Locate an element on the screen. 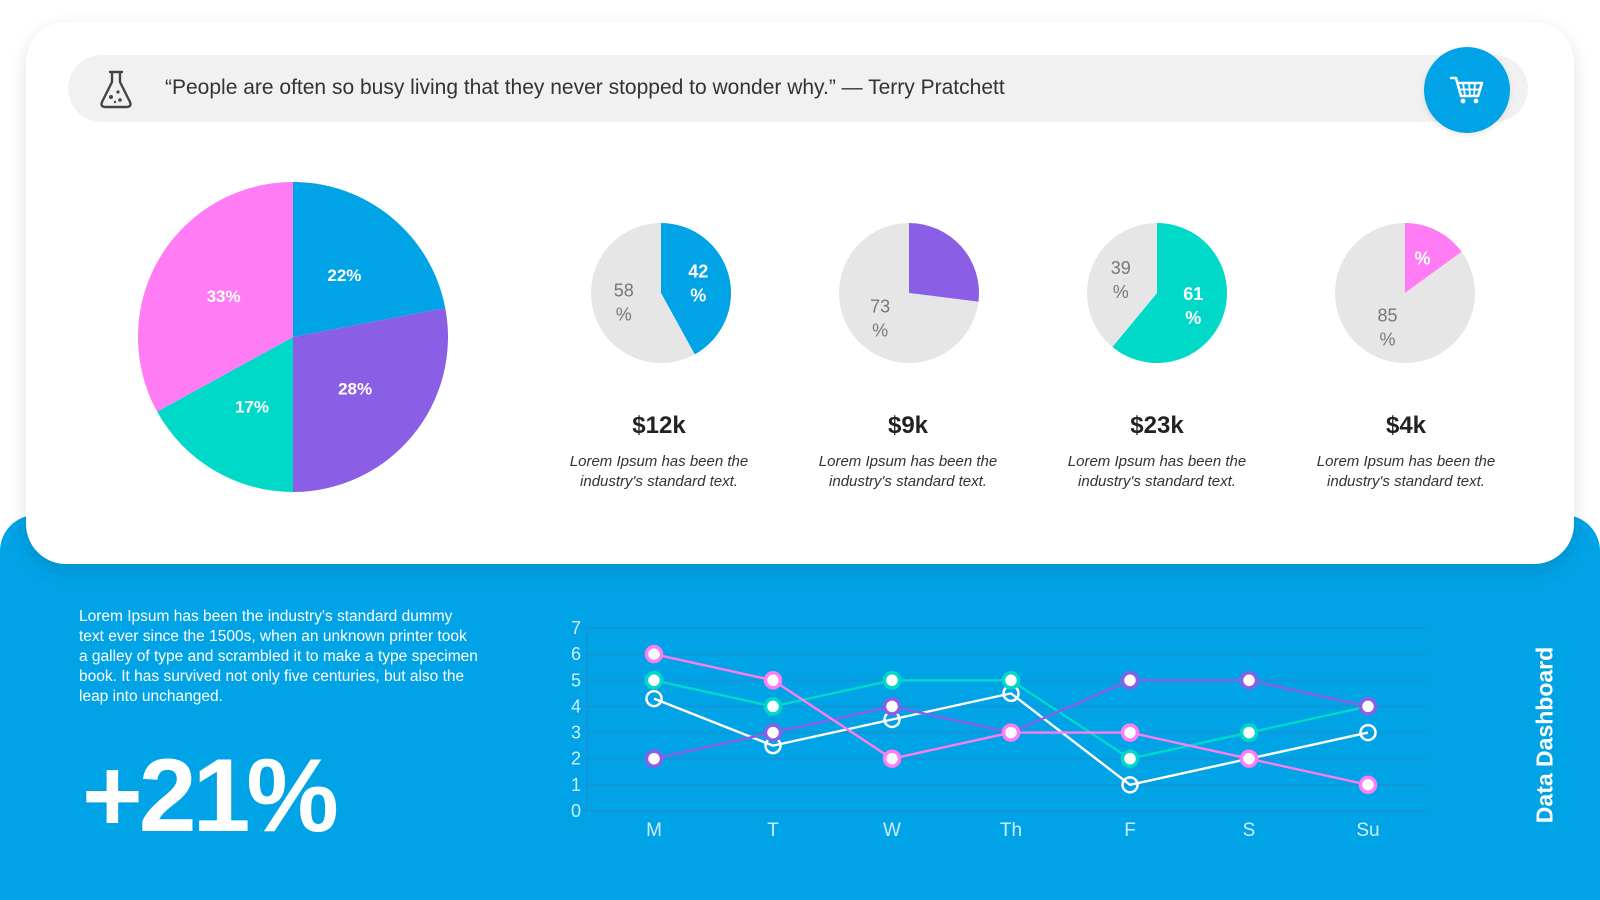  kpi-value: $9k is located at coordinates (908, 425).